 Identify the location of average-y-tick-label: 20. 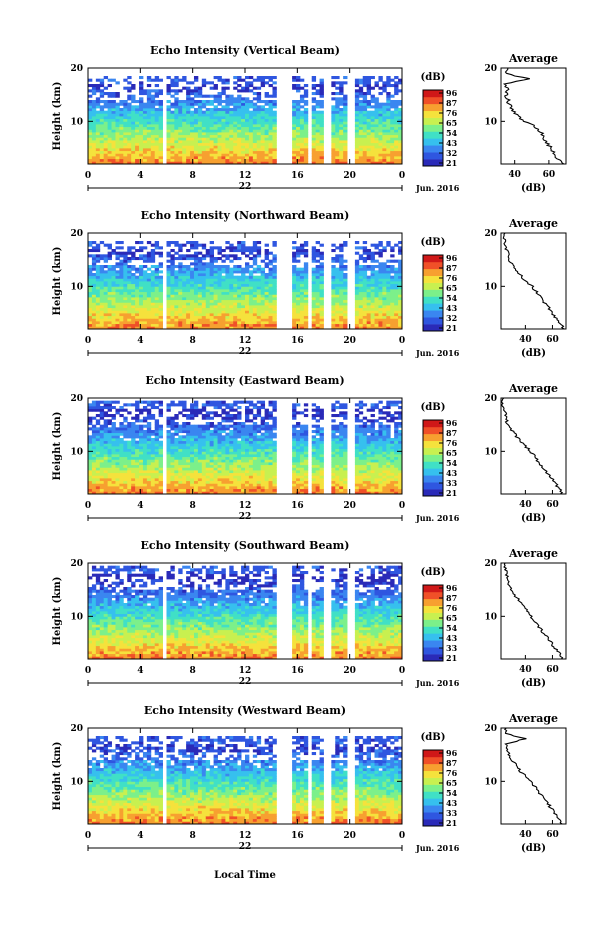
(490, 234).